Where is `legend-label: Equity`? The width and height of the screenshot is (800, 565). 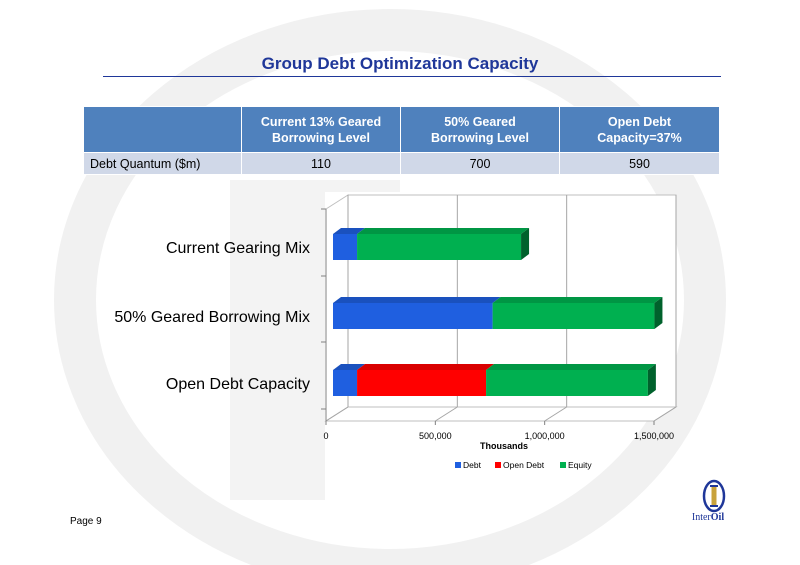
legend-label: Equity is located at coordinates (580, 465).